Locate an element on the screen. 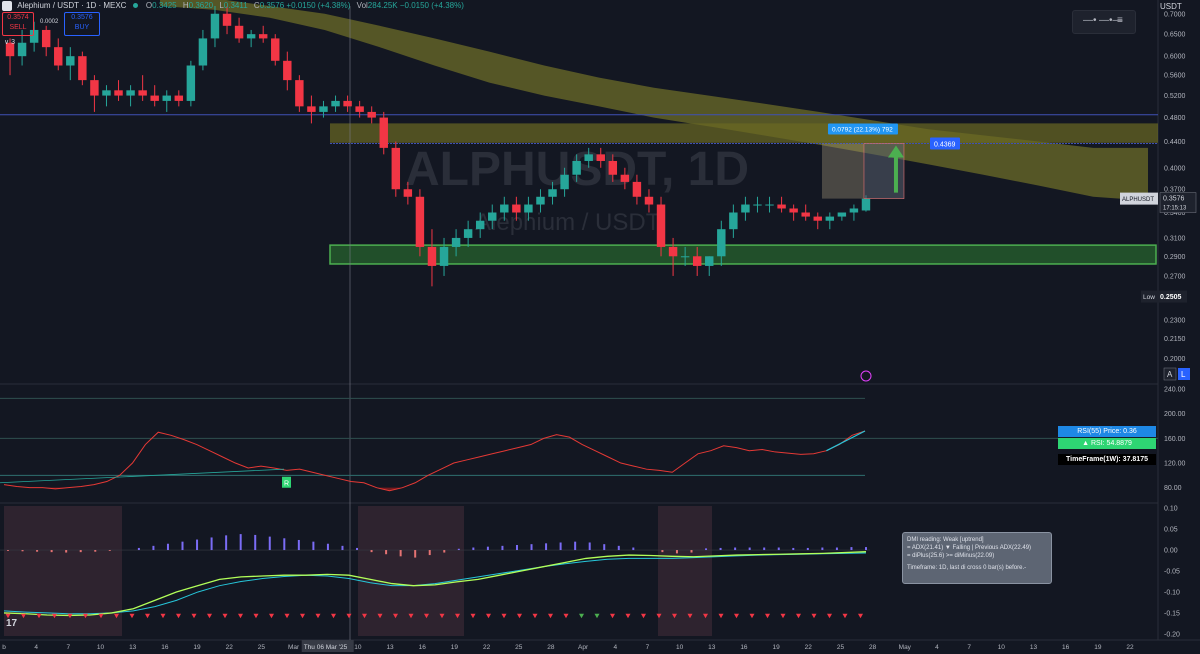  rsi-value-box: ▲ RSI: 54.8879 is located at coordinates (1107, 443).